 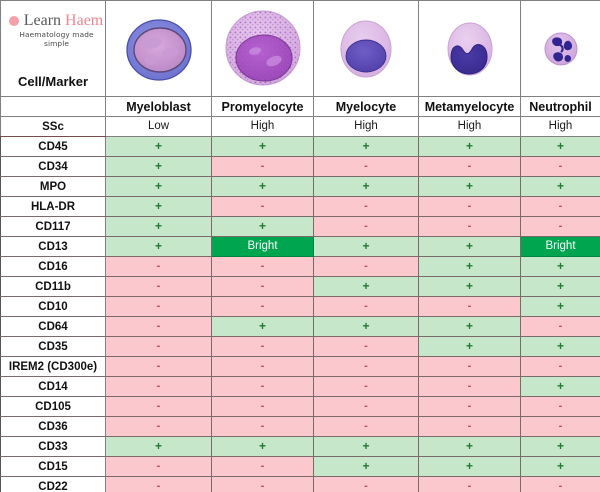 What do you see at coordinates (53, 366) in the screenshot?
I see `row-label: IREM2 (CD300e)` at bounding box center [53, 366].